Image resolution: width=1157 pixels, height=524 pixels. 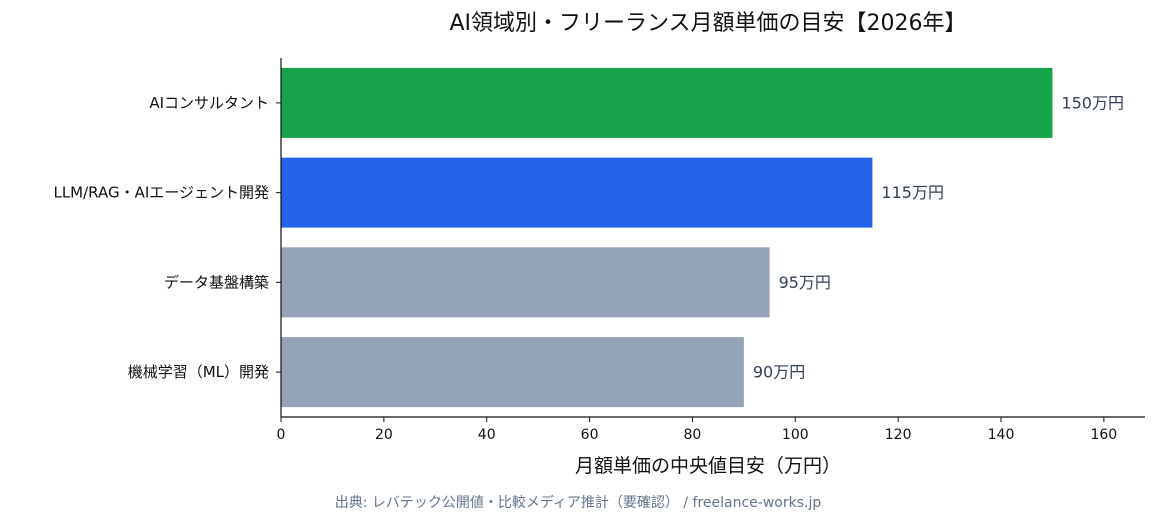 What do you see at coordinates (1092, 102) in the screenshot?
I see `value-label-0: 150万円` at bounding box center [1092, 102].